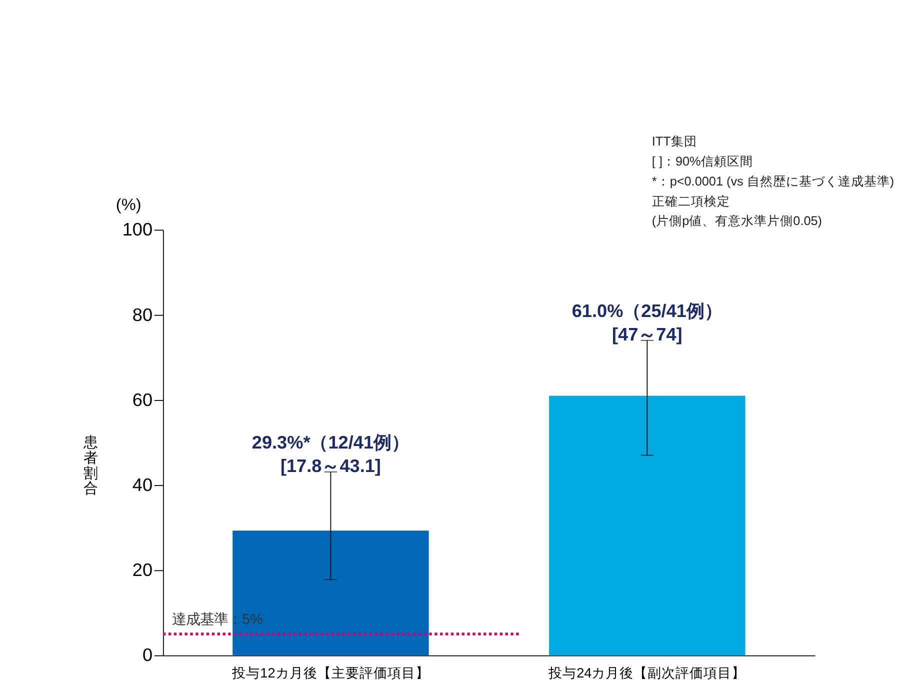 The width and height of the screenshot is (900, 700). I want to click on text: (片側p値、有意水準片側0.05), so click(737, 221).